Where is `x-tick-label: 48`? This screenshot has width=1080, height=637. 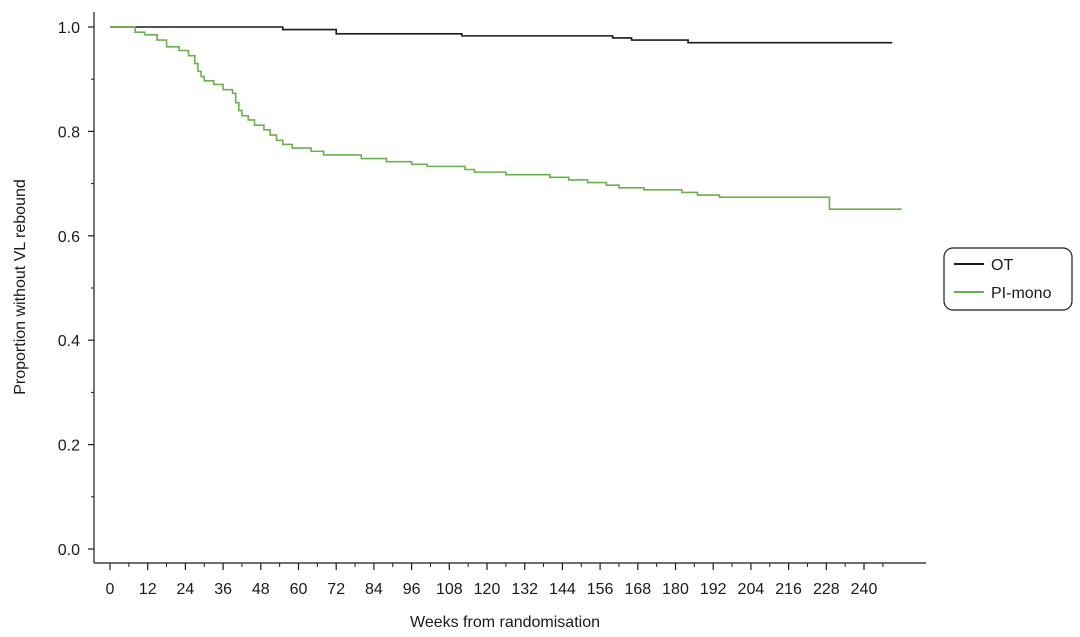 x-tick-label: 48 is located at coordinates (261, 589).